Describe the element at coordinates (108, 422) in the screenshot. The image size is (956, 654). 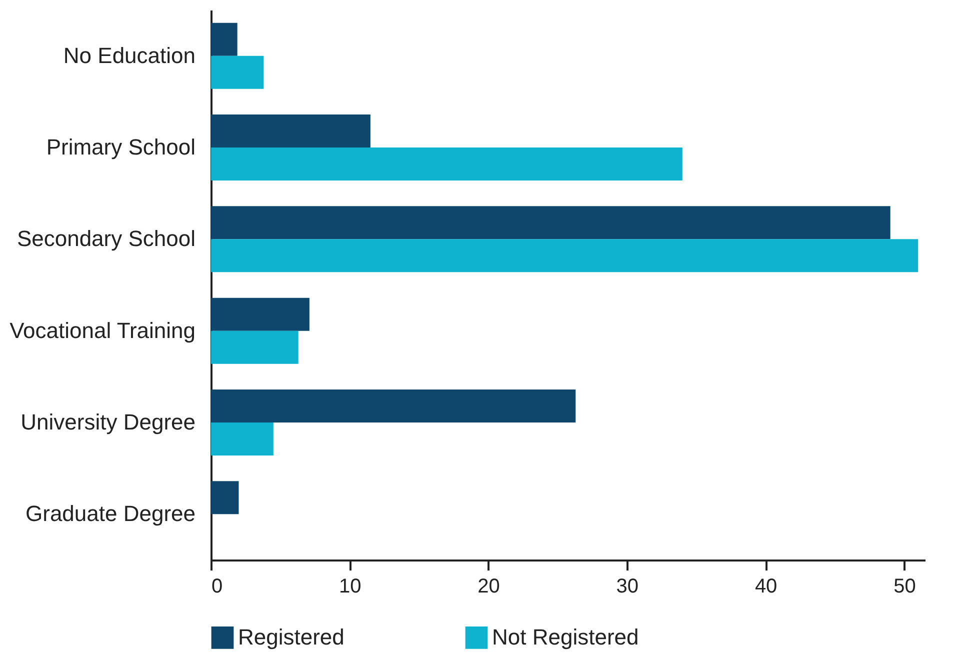
I see `y-tick-label: University Degree` at that location.